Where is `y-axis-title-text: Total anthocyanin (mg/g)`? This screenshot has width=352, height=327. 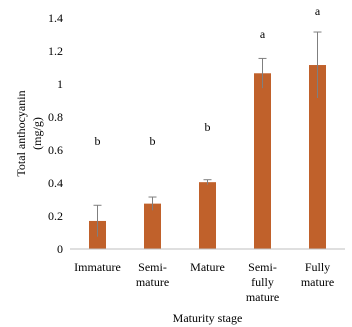
y-axis-title-text: Total anthocyanin (mg/g) is located at coordinates (29, 133).